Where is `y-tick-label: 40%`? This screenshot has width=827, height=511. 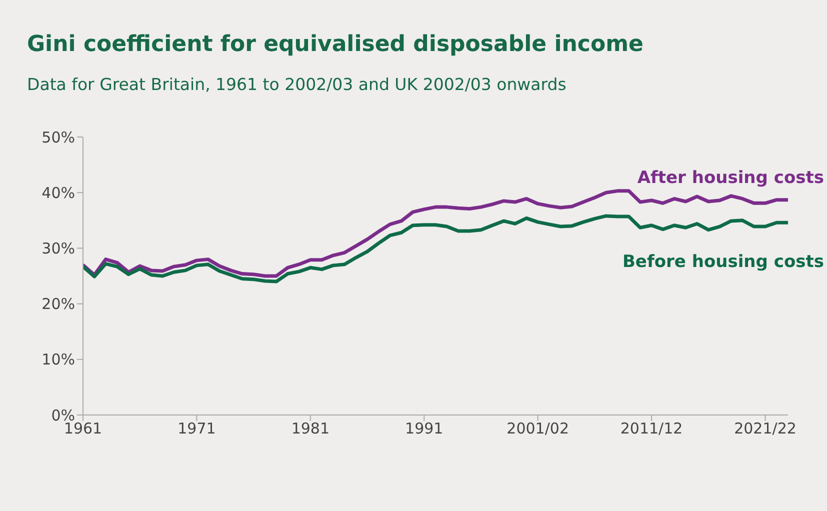
y-tick-label: 40% is located at coordinates (58, 193).